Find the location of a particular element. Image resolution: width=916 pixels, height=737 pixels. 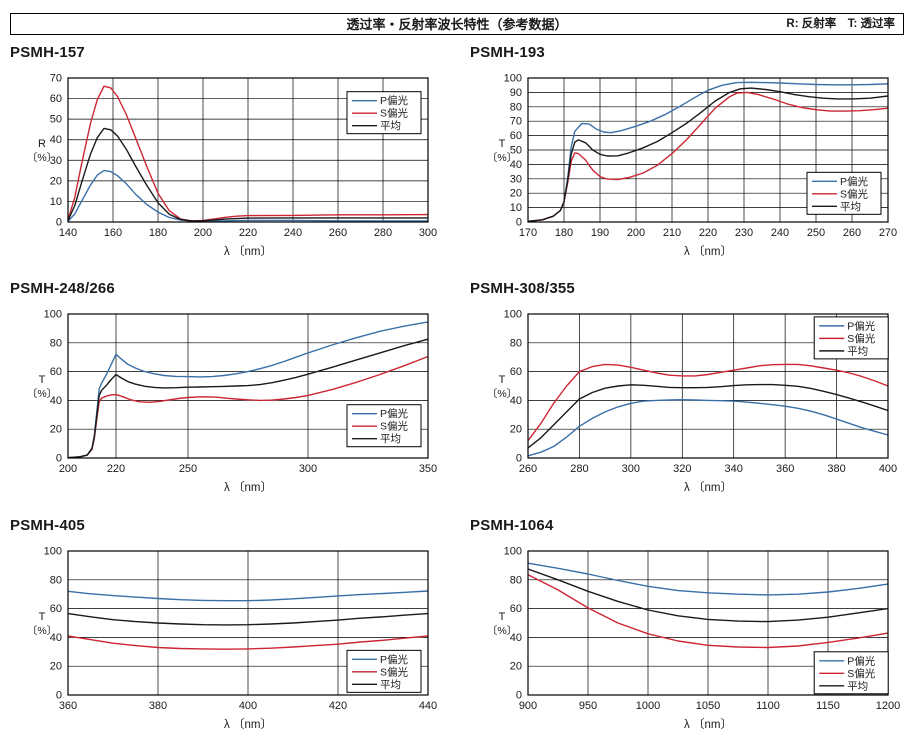

y-tick-label: 40 is located at coordinates (516, 638).